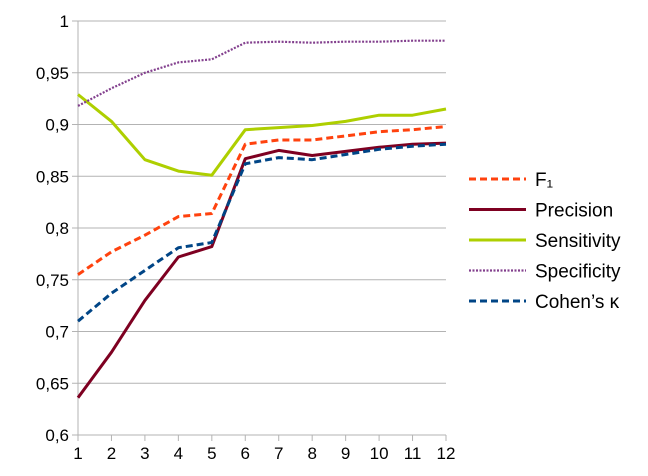  What do you see at coordinates (57, 125) in the screenshot?
I see `y-tick-label: 0,9` at bounding box center [57, 125].